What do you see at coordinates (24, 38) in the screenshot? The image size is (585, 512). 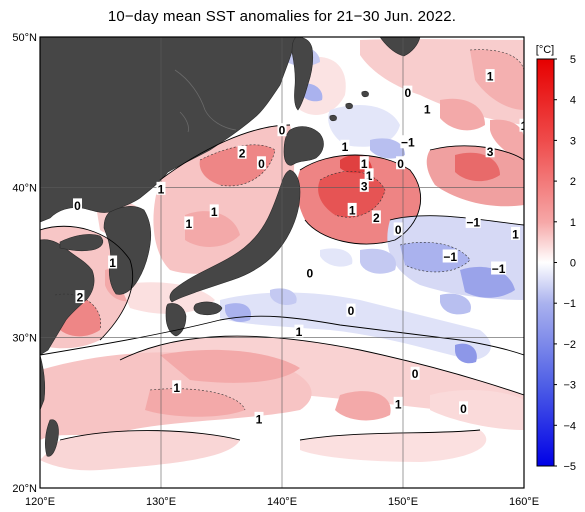 I see `lat-tick-label: 50°N` at bounding box center [24, 38].